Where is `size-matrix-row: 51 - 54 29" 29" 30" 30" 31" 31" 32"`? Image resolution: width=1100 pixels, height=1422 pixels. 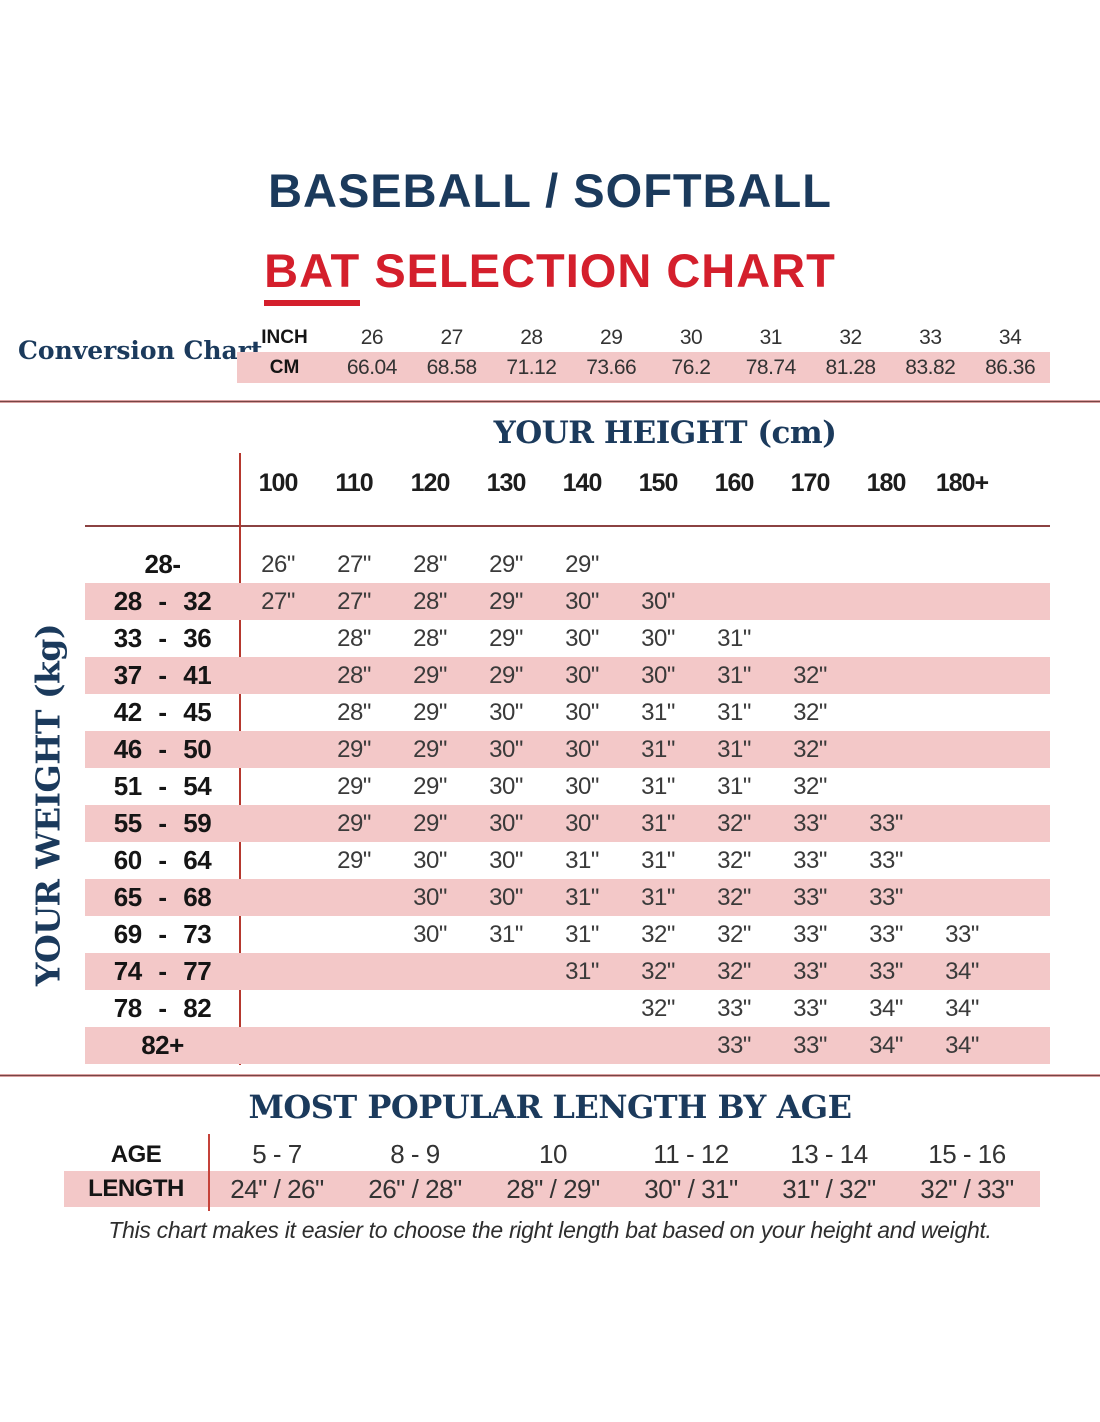 size-matrix-row: 51 - 54 29" 29" 30" 30" 31" 31" 32" is located at coordinates (567, 786).